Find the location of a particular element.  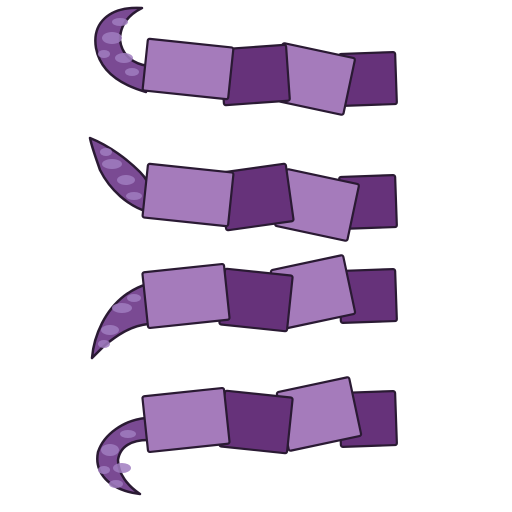

tail-frame-2-raised is located at coordinates (243, 189).